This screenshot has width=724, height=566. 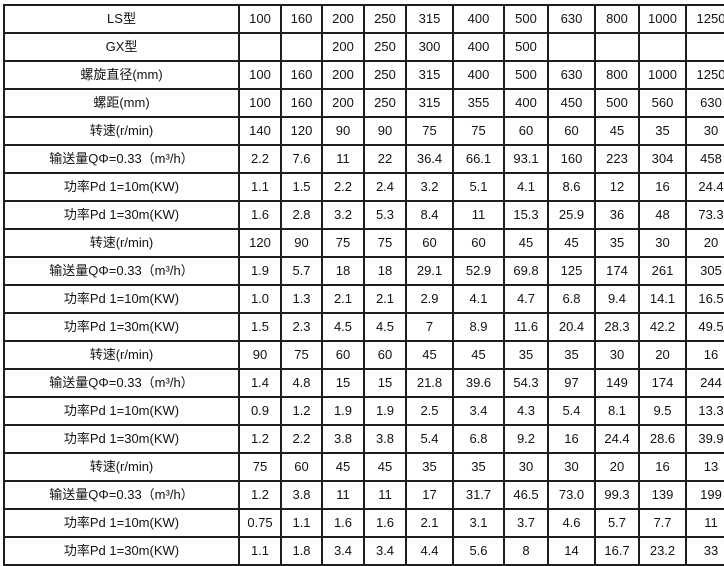 What do you see at coordinates (571, 299) in the screenshot?
I see `value-cell: 6.8` at bounding box center [571, 299].